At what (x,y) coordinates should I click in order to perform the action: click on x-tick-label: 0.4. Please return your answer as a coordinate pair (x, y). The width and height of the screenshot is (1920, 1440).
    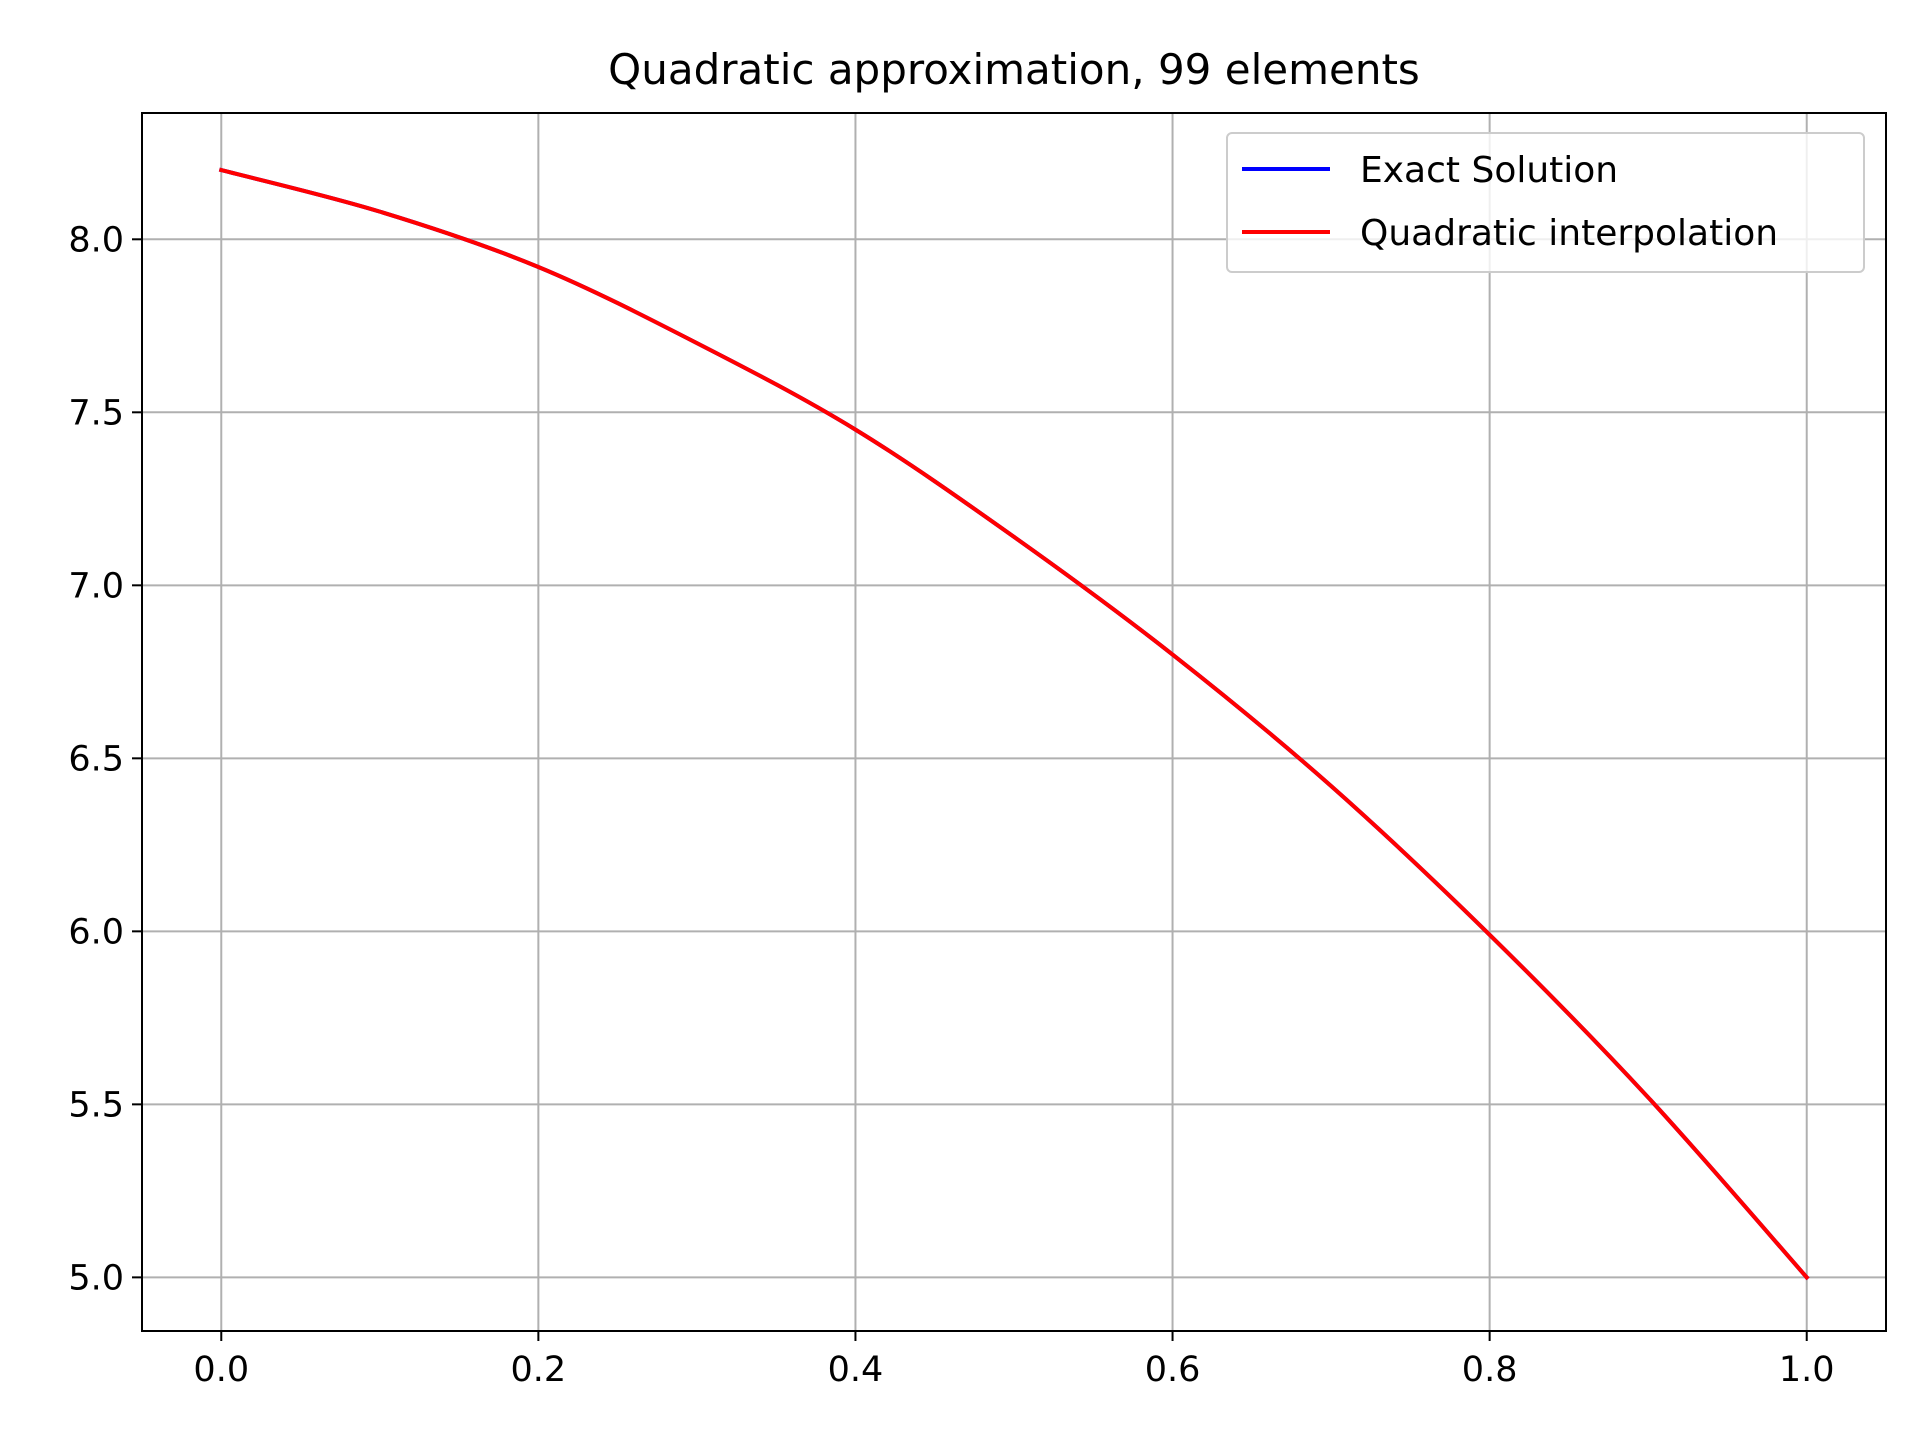
    Looking at the image, I should click on (856, 1370).